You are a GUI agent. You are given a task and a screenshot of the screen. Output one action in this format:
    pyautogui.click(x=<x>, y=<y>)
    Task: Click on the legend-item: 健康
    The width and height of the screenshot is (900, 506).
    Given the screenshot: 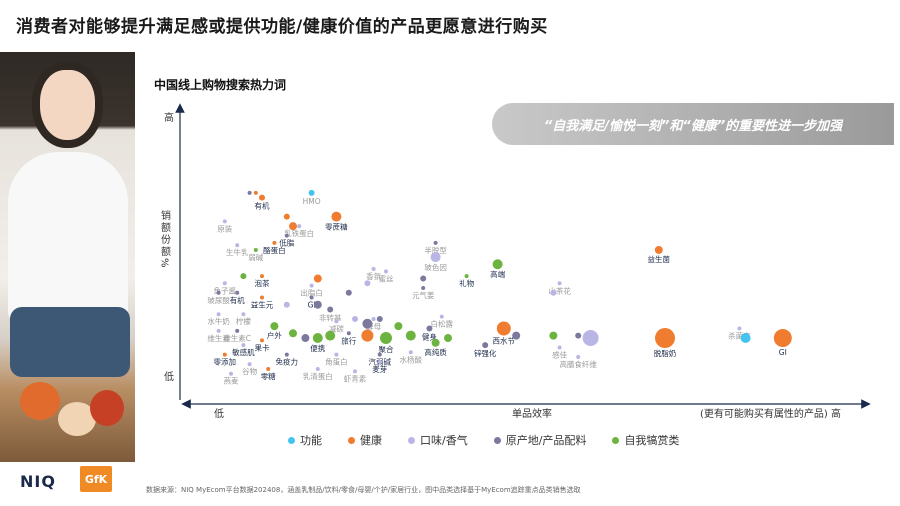 What is the action you would take?
    pyautogui.click(x=365, y=440)
    